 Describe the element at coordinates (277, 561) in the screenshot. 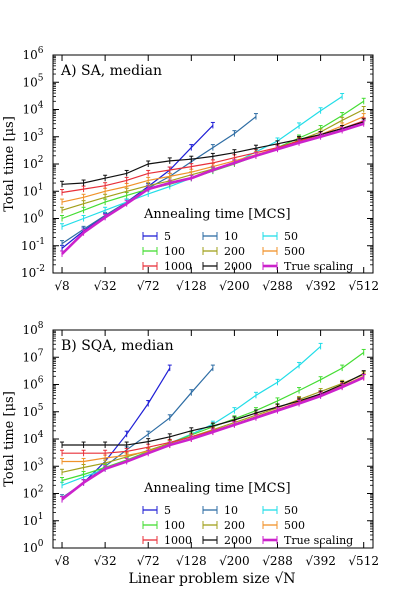

I see `panel-b-x-tick-label: √288` at that location.